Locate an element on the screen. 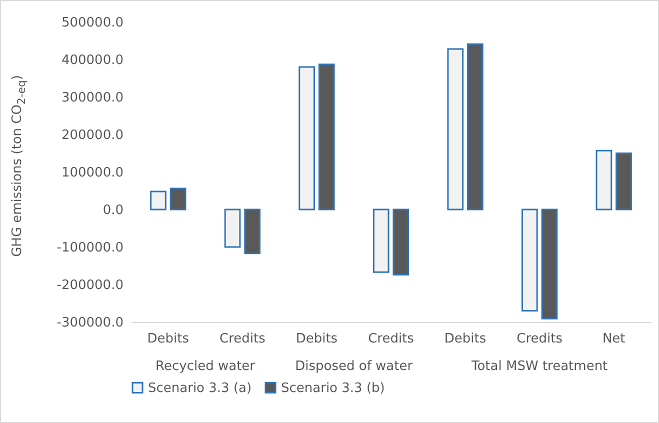  y-tick-label: 0.0 is located at coordinates (113, 210).